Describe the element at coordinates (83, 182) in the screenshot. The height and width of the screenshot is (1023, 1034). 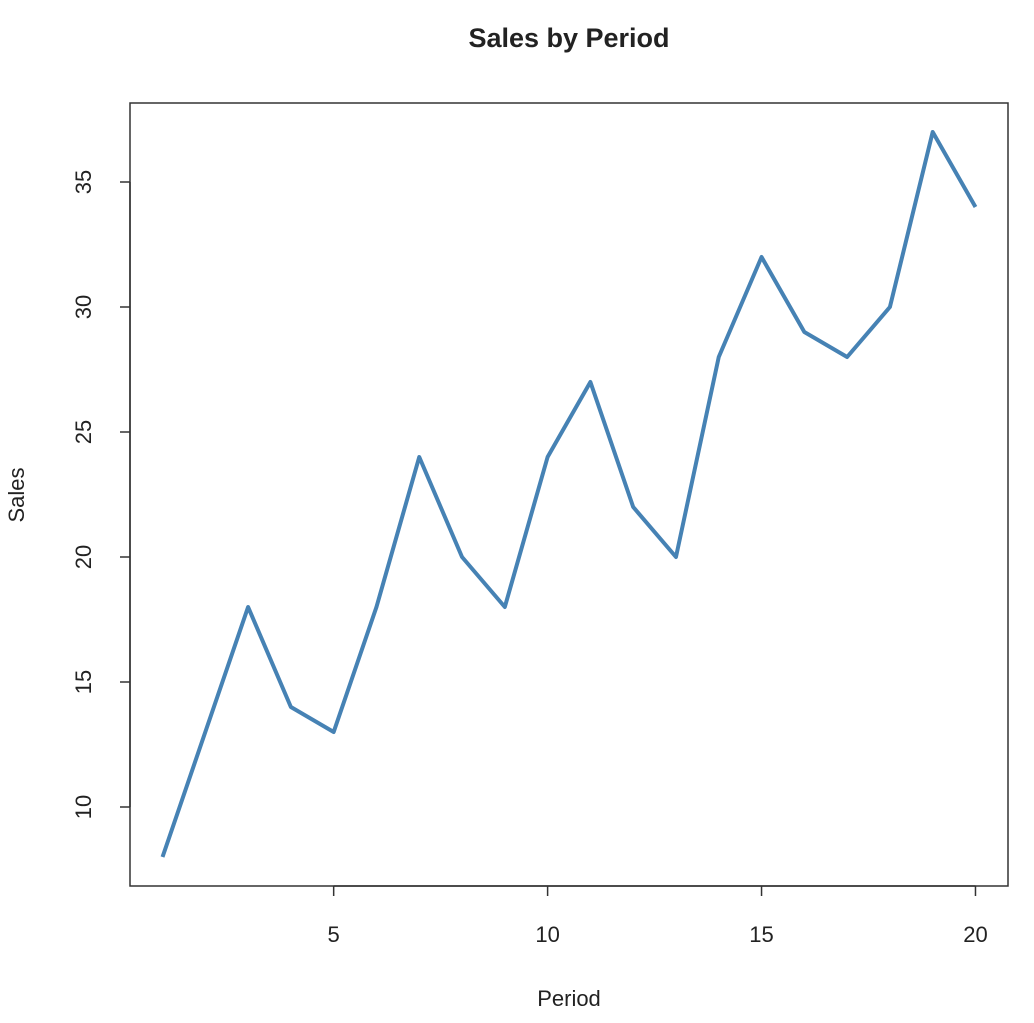
I see `y-tick-label: 35` at that location.